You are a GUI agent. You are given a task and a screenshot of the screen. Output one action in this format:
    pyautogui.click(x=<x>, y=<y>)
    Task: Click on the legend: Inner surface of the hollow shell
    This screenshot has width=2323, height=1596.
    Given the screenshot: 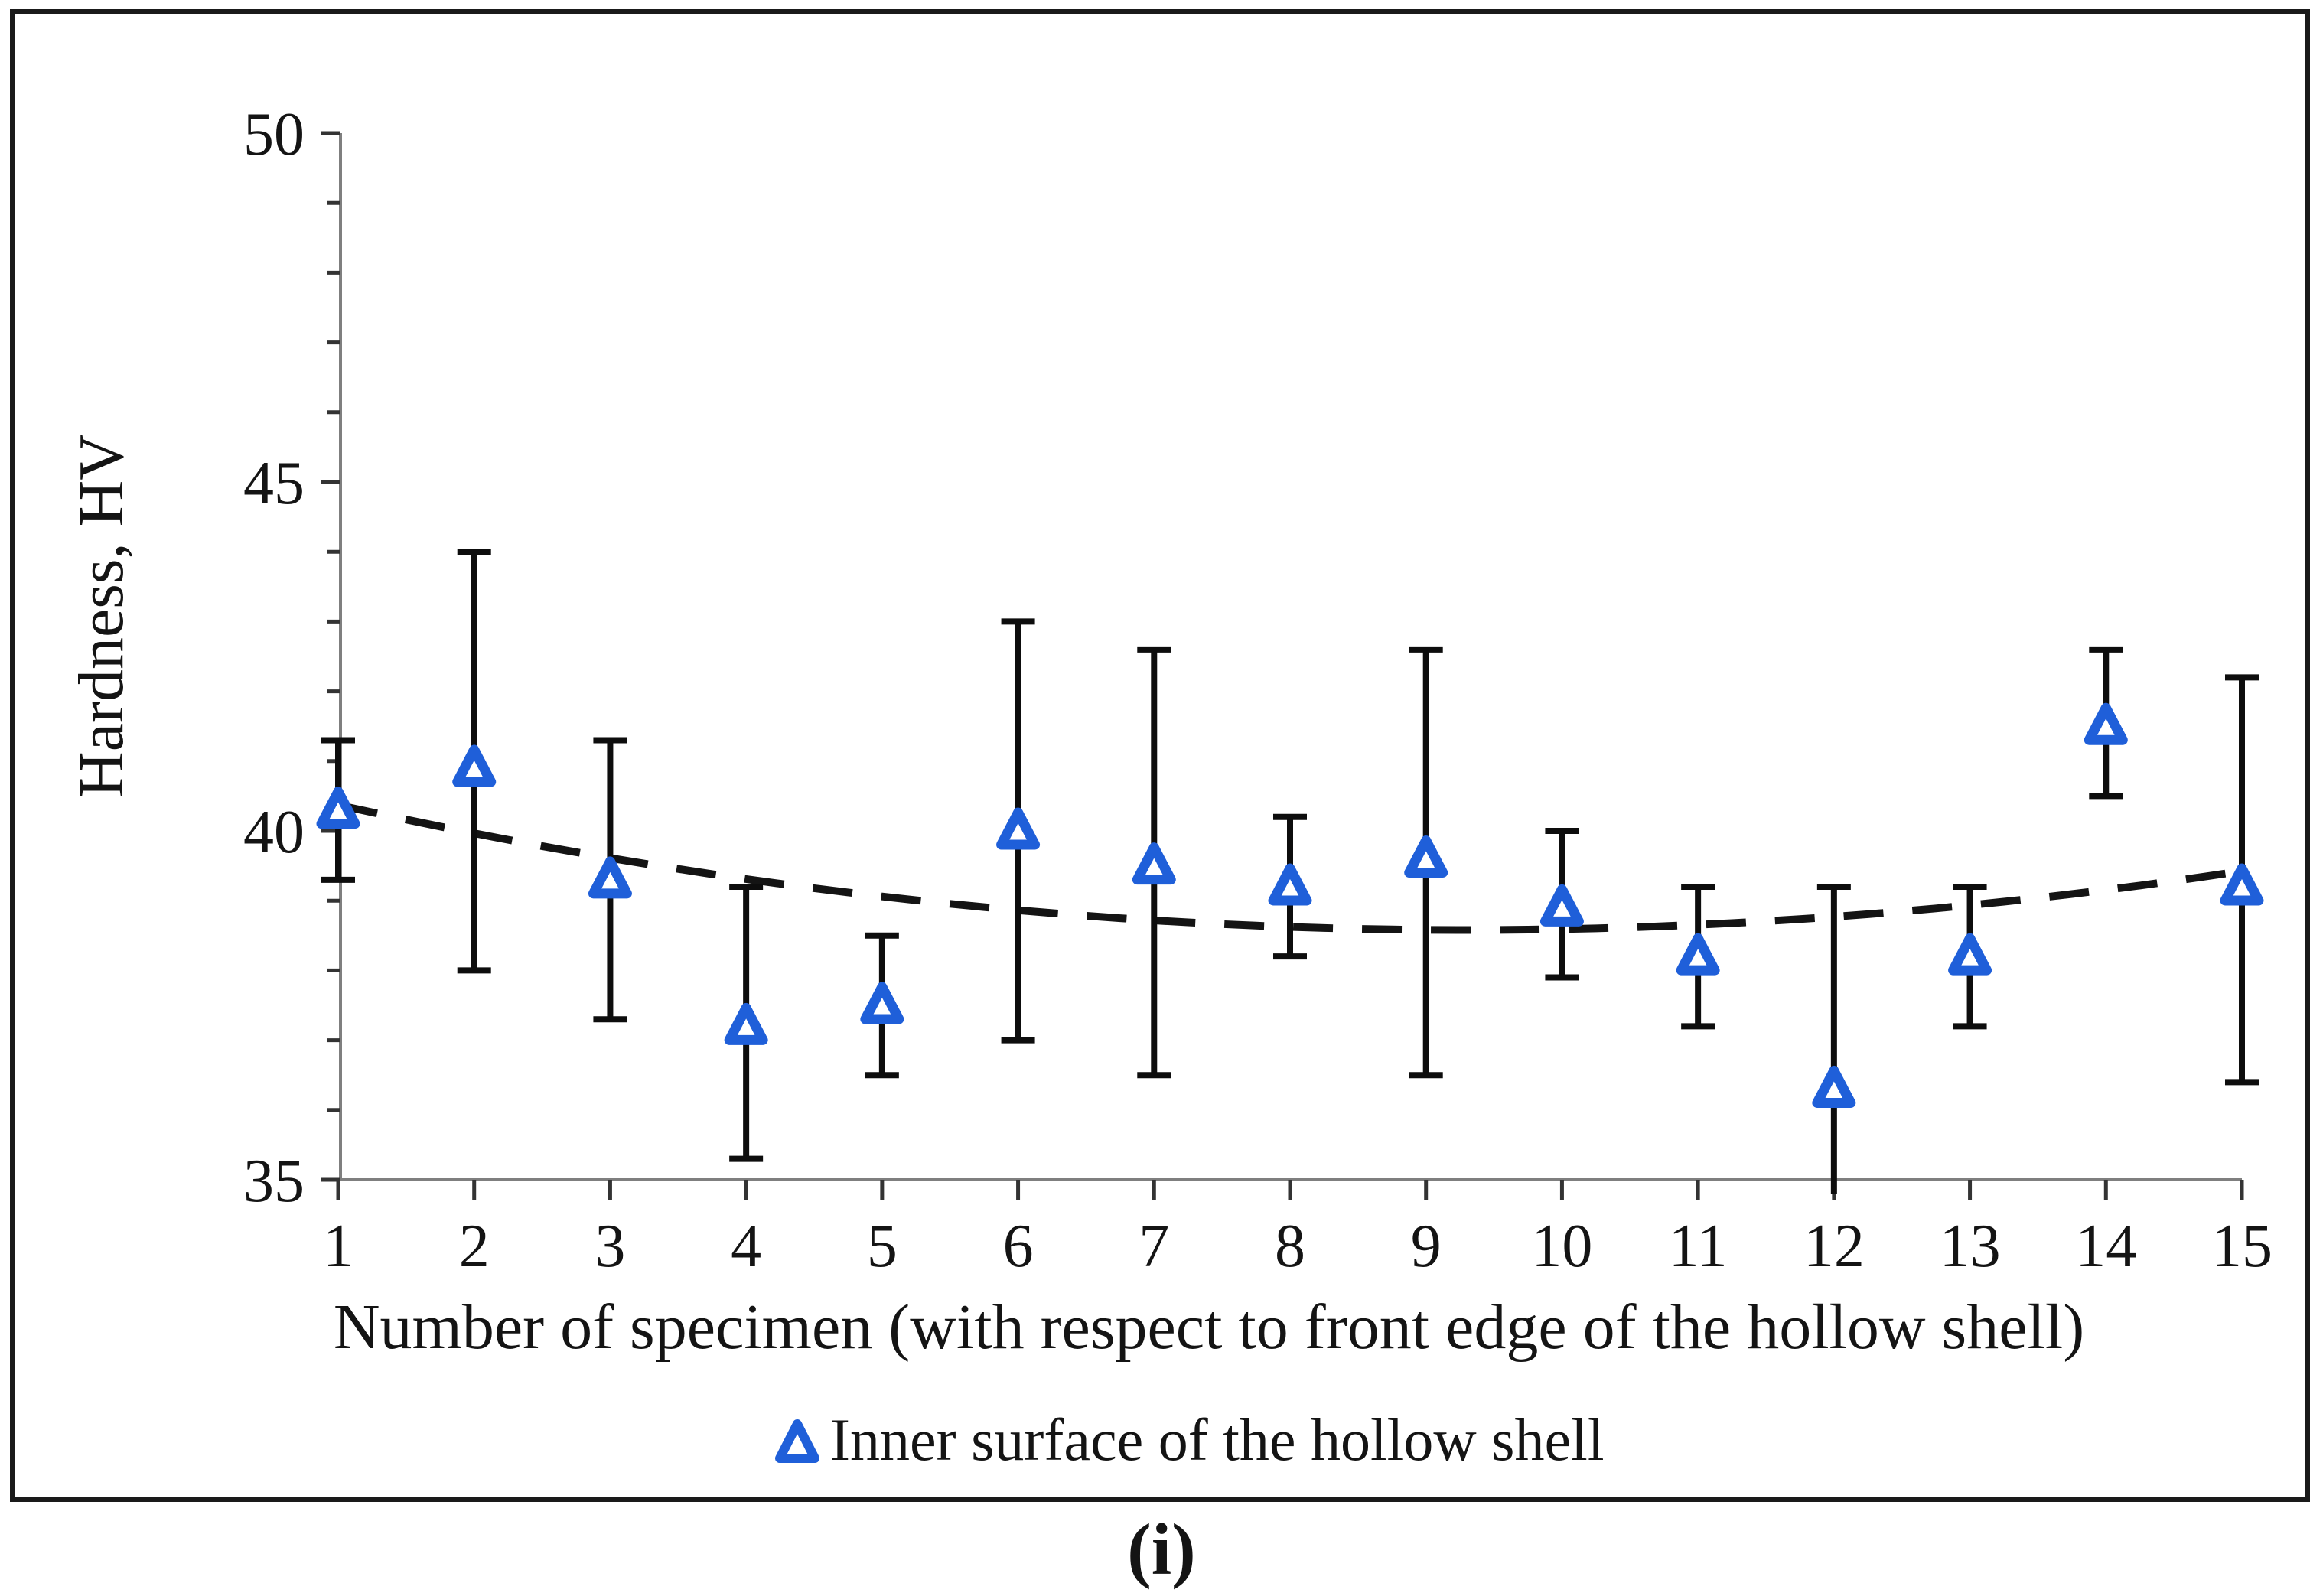 What is the action you would take?
    pyautogui.click(x=1190, y=1439)
    